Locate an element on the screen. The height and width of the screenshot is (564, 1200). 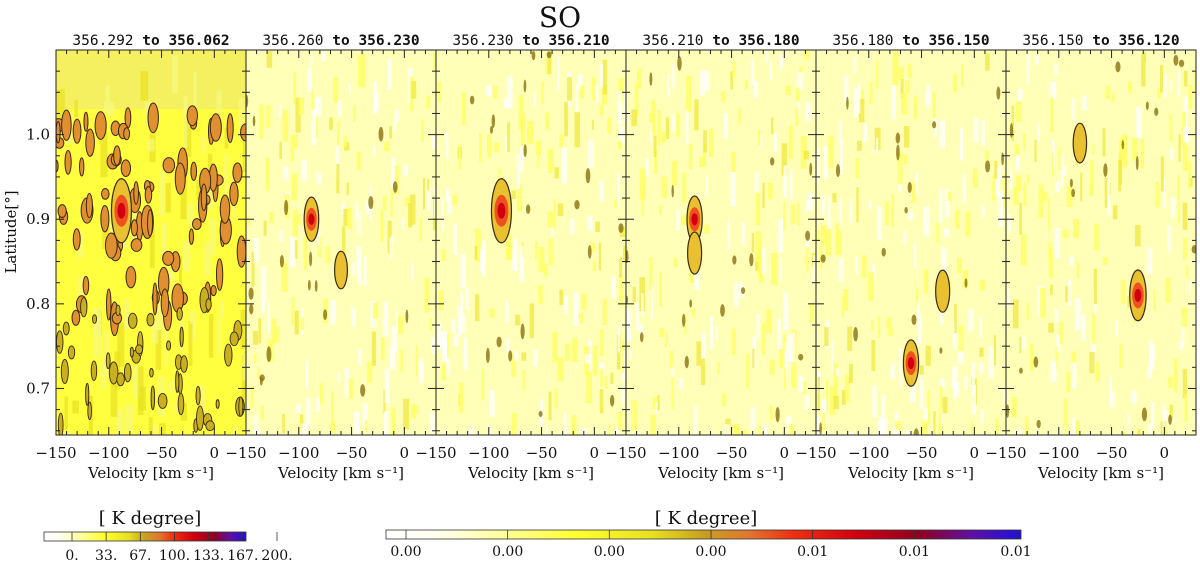
colorbar-right: [ K degree] 0.00 0.00 0.00 0.00 0.01 0.01 0.01 is located at coordinates (708, 534).